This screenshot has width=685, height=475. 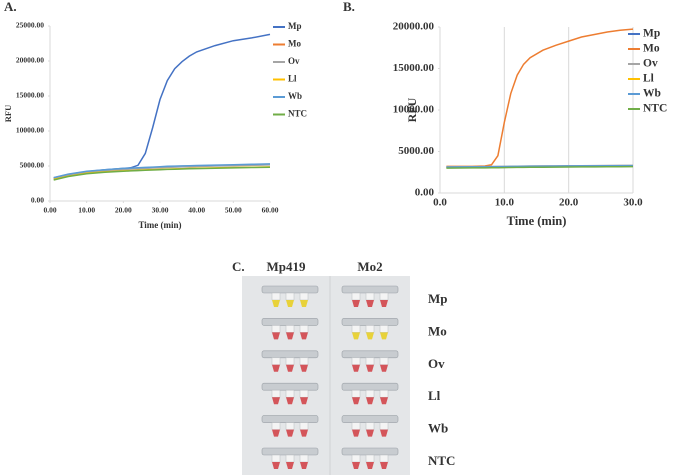 What do you see at coordinates (440, 203) in the screenshot?
I see `x-tick-label: 0.0` at bounding box center [440, 203].